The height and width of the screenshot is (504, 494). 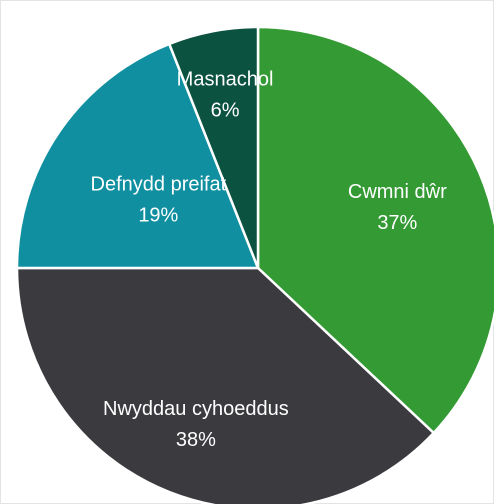 What do you see at coordinates (159, 185) in the screenshot?
I see `slice-label: Defnydd preifat` at bounding box center [159, 185].